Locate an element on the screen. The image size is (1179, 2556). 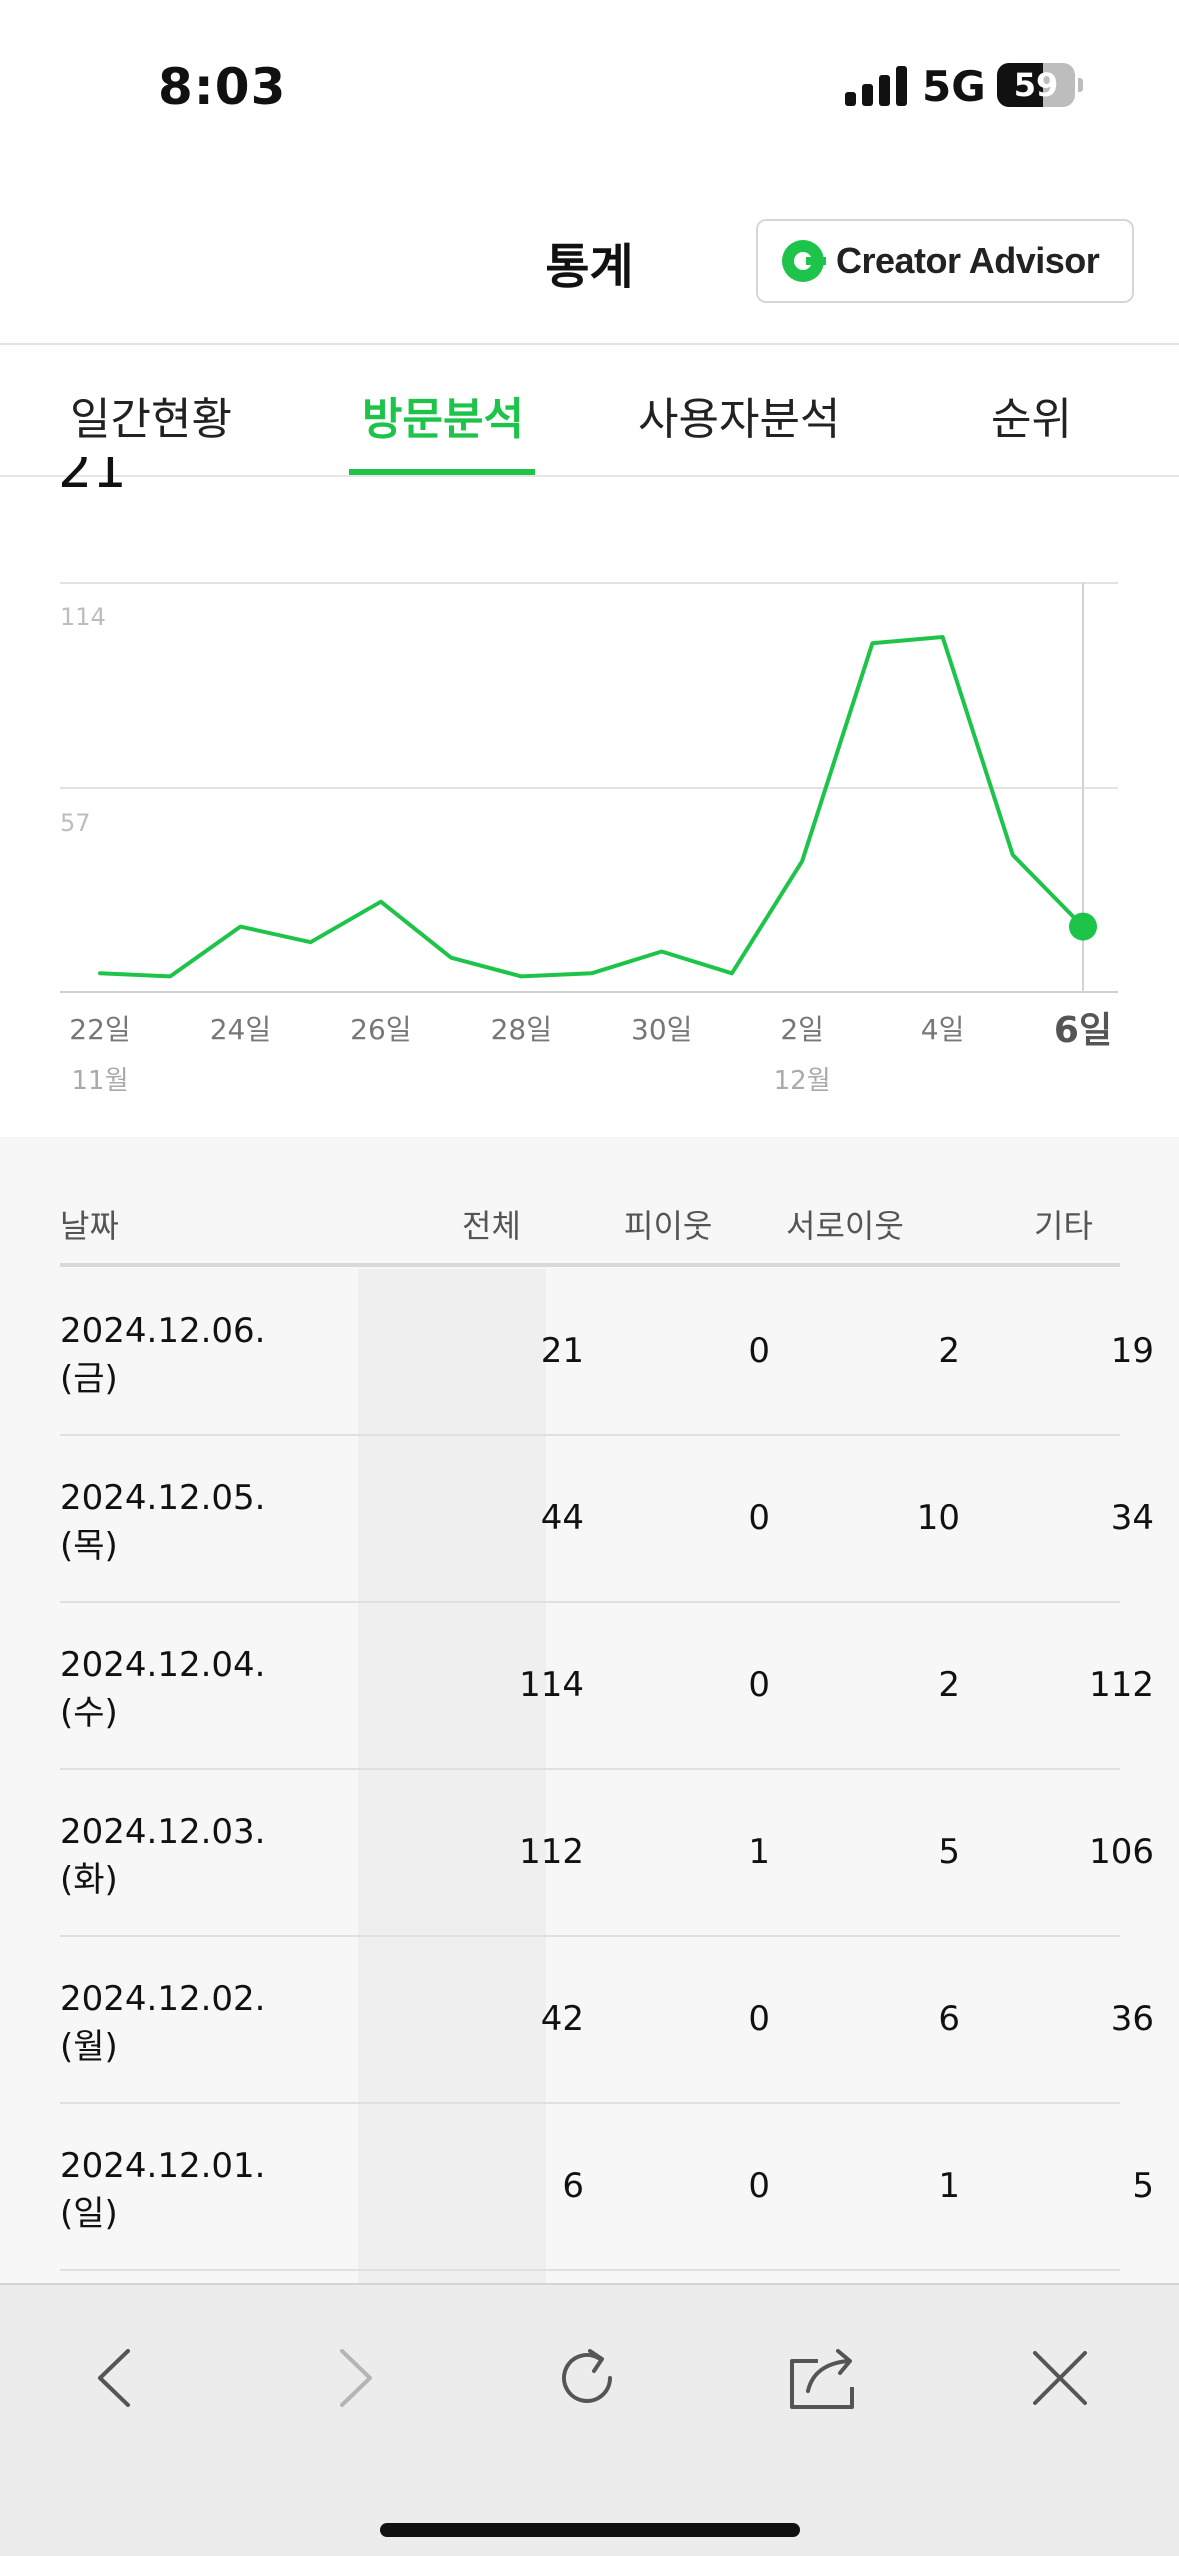
row-total: 44 is located at coordinates (562, 1518).